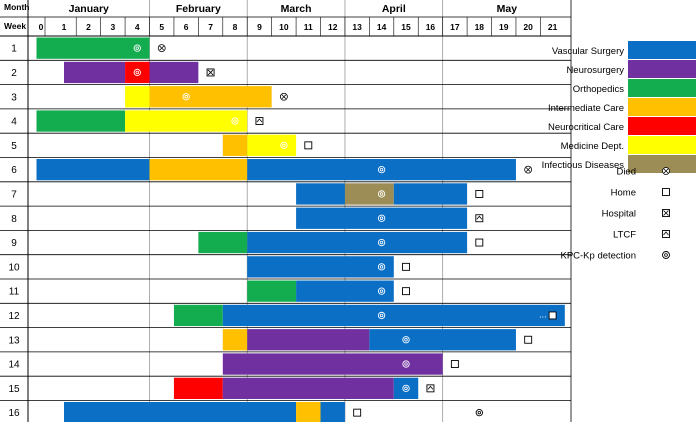 The image size is (697, 427). I want to click on month-label-february: February, so click(198, 9).